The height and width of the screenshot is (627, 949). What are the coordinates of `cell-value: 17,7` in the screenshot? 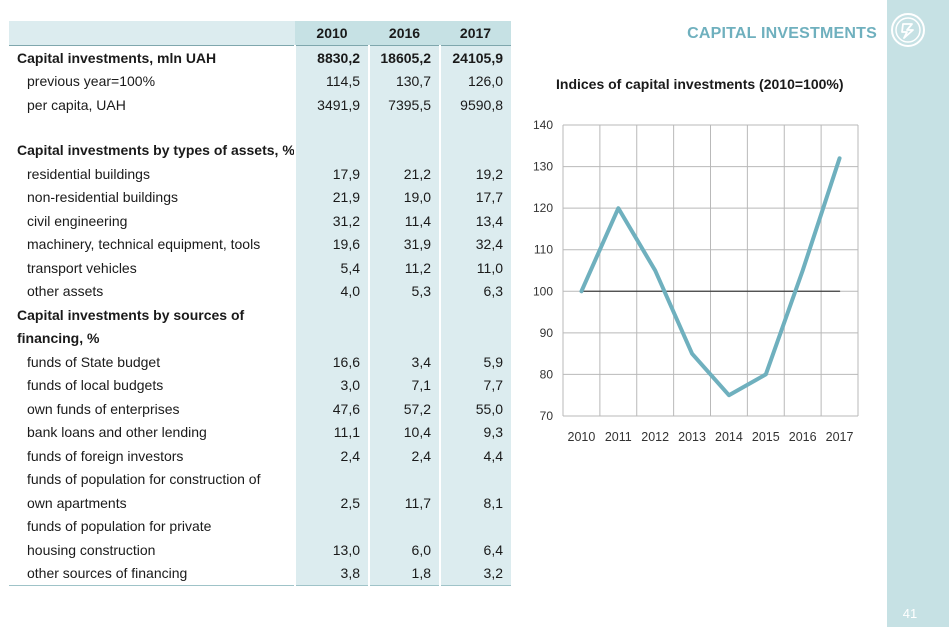 It's located at (475, 197).